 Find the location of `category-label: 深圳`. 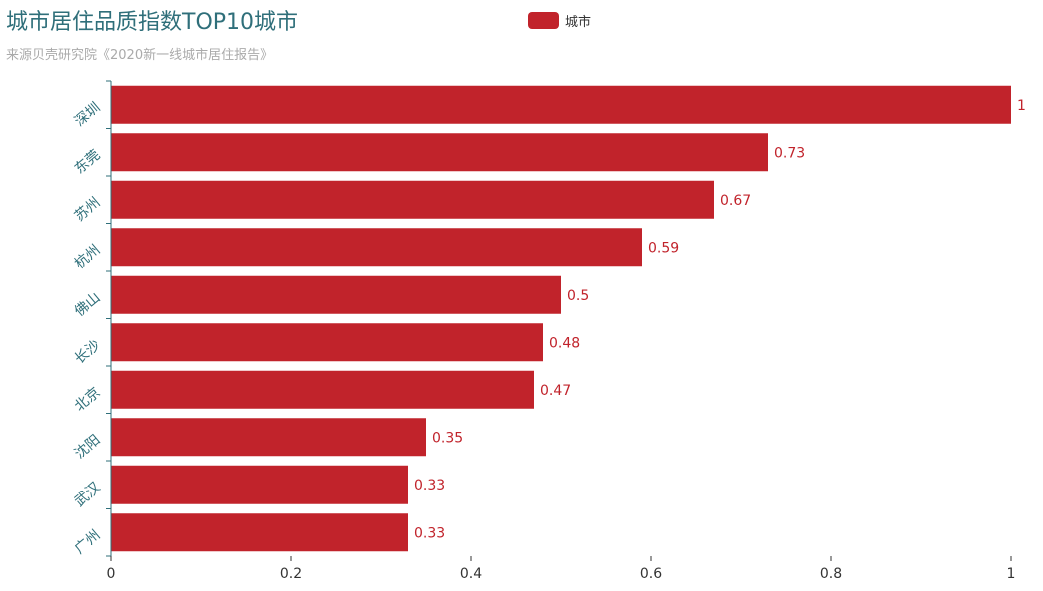

category-label: 深圳 is located at coordinates (88, 115).